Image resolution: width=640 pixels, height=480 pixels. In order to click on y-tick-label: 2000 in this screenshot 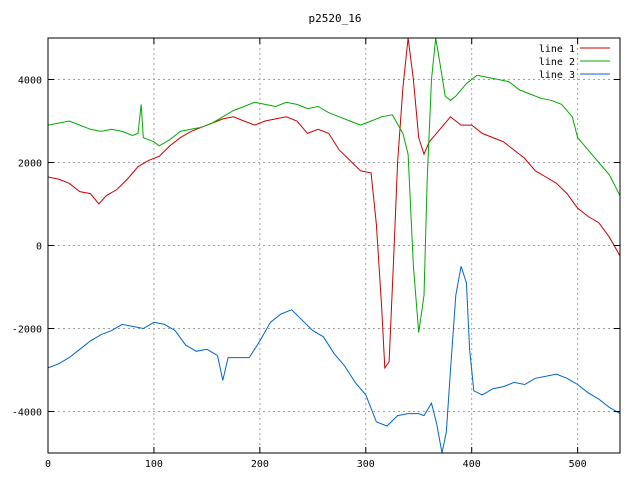, I will do `click(30, 164)`.